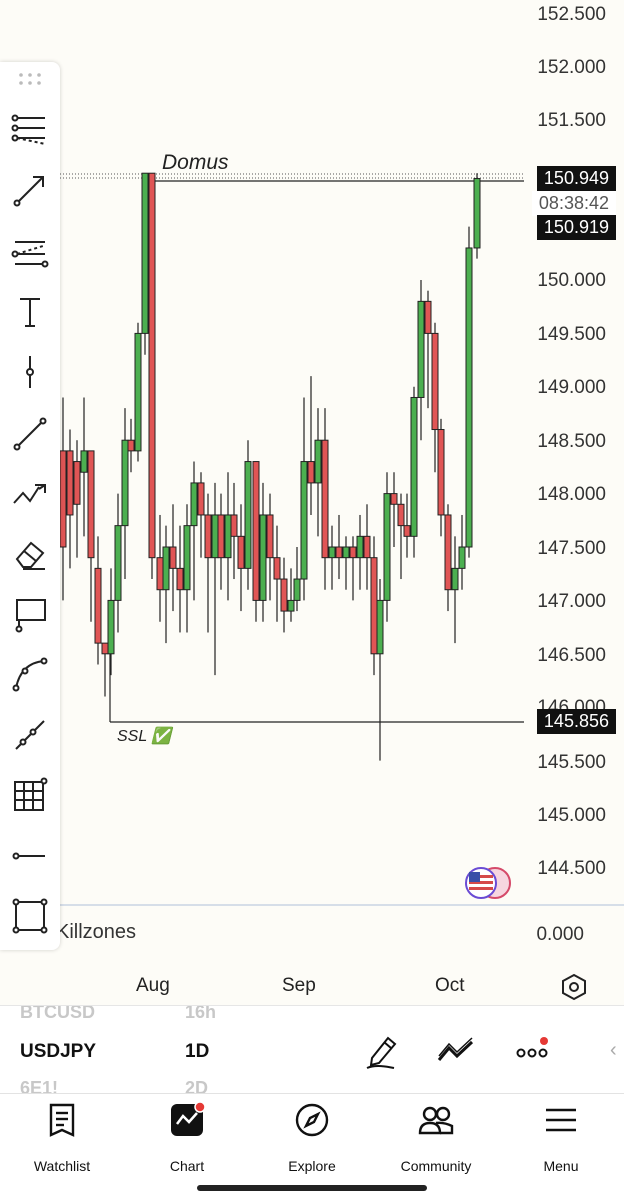 Image resolution: width=624 pixels, height=1201 pixels. Describe the element at coordinates (39, 1086) in the screenshot. I see `symbol-next: 6E1!` at that location.